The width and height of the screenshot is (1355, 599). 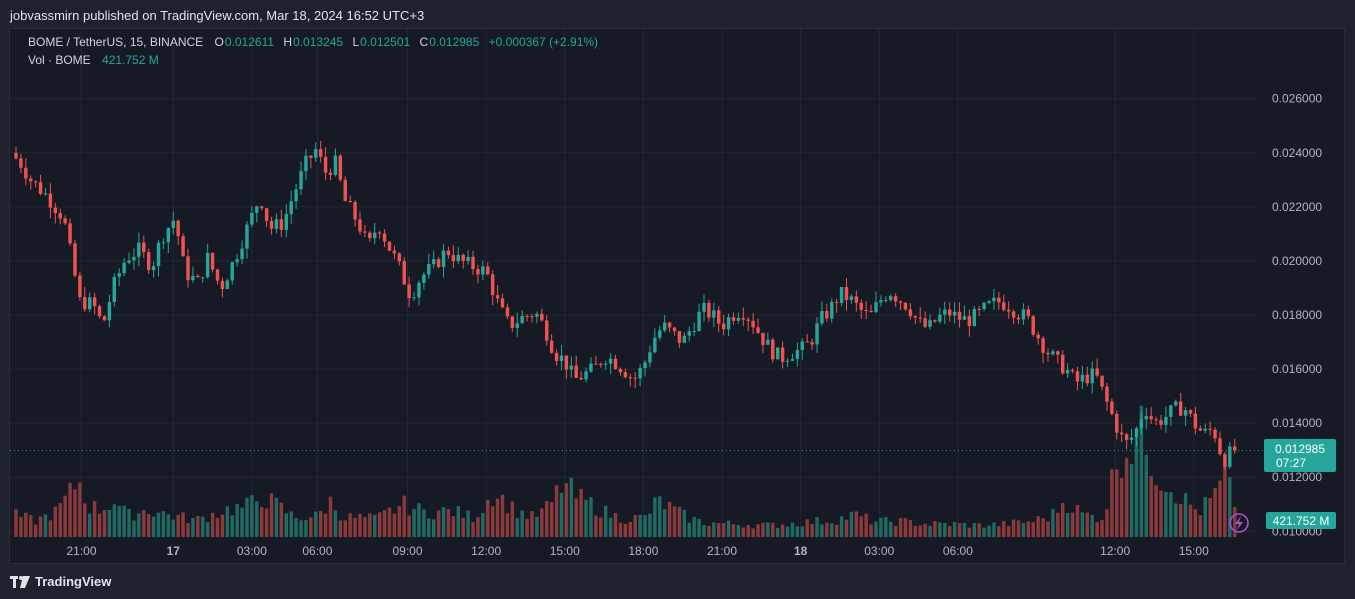 I want to click on y-tick-label: 0.020000, so click(x=1297, y=261).